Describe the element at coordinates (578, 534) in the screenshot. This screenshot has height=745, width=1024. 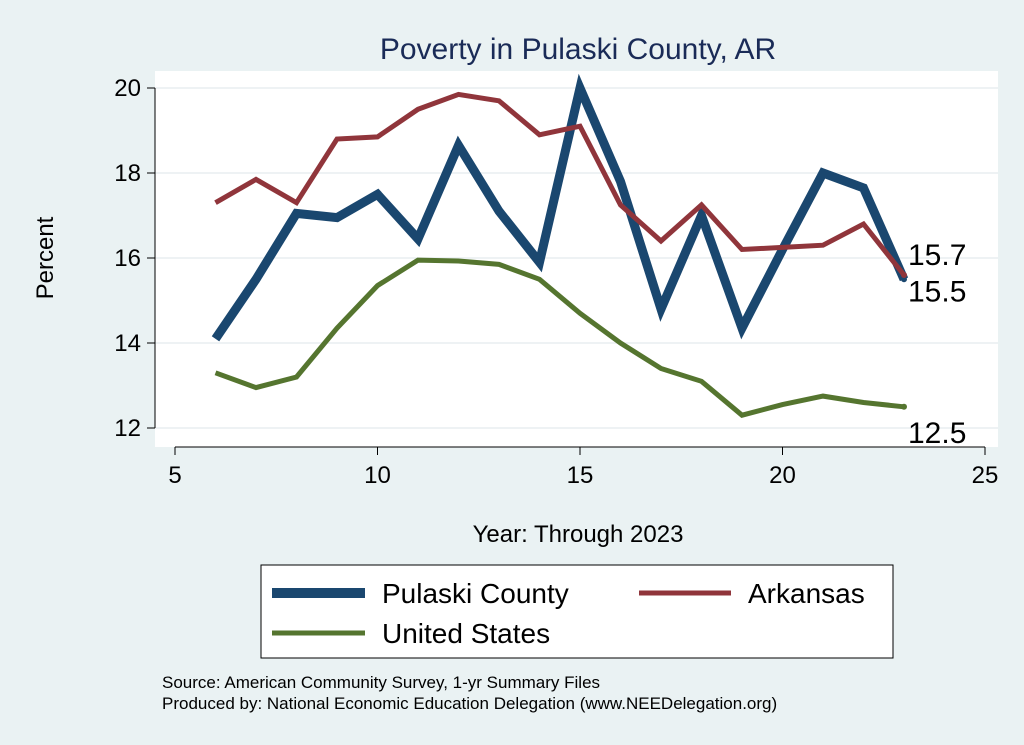
I see `x-axis-label: Year: Through 2023` at that location.